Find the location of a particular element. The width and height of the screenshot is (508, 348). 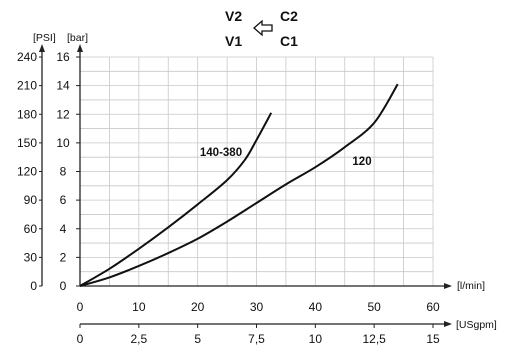

header-v1-label: V1 is located at coordinates (233, 41).